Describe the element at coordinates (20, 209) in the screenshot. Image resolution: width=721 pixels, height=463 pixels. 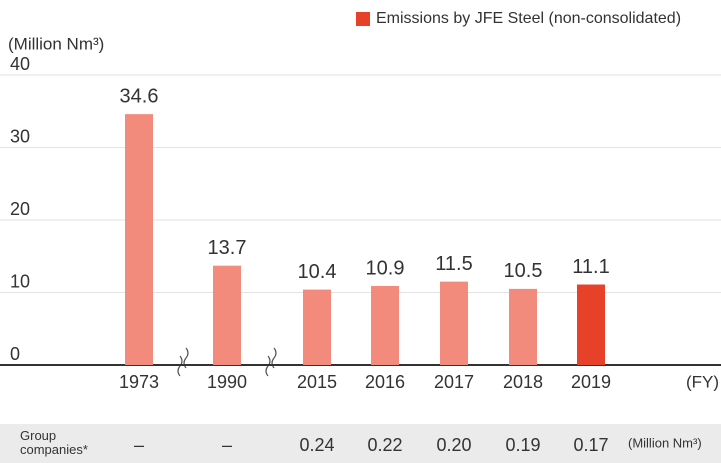
I see `y-tick-label: 20` at that location.